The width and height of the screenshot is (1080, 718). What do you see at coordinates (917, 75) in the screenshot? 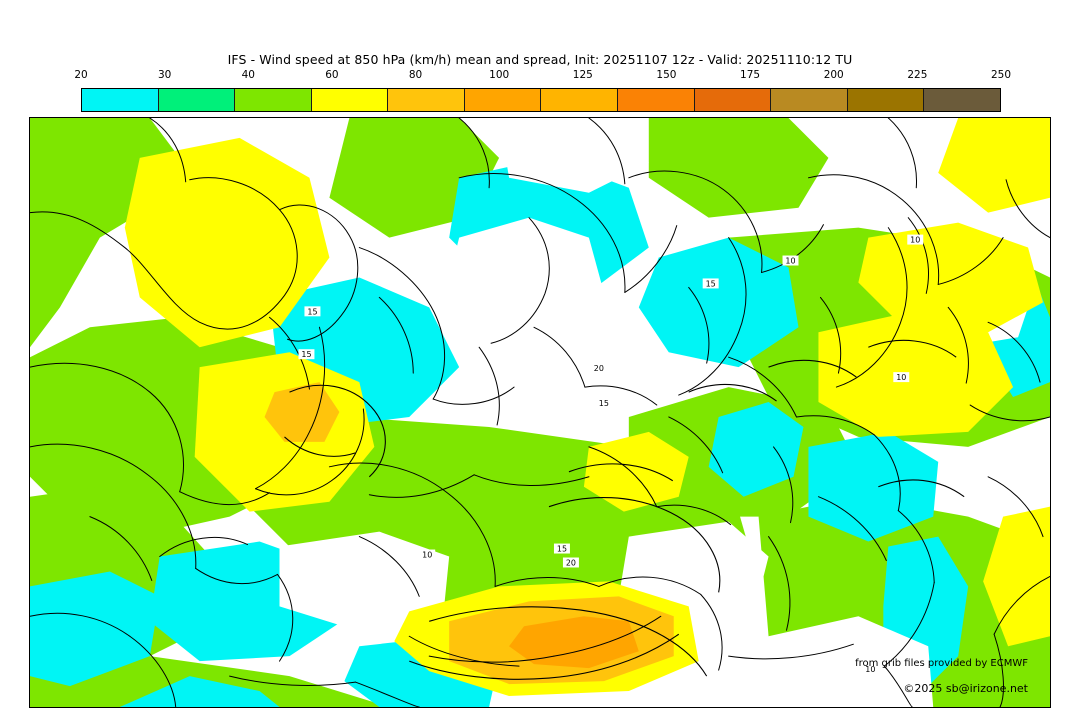
I see `colorbar-tick-10: 225` at bounding box center [917, 75].